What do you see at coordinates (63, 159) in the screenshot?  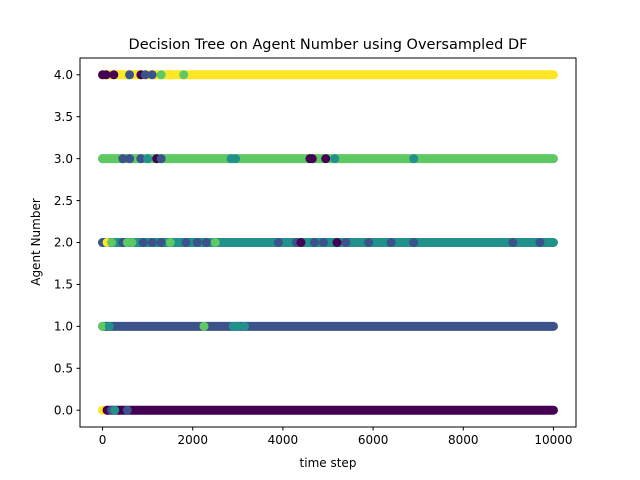 I see `y-tick-label: 3.0` at bounding box center [63, 159].